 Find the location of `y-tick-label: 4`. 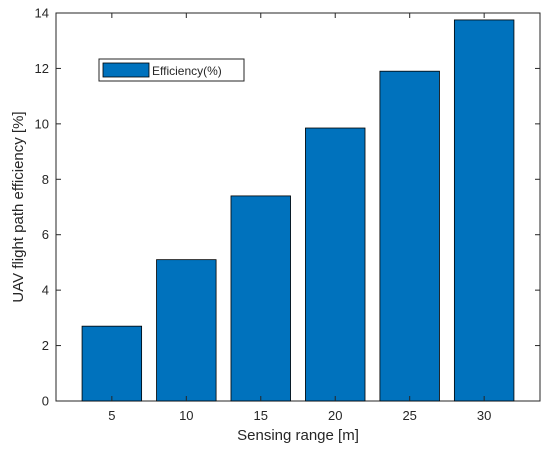

y-tick-label: 4 is located at coordinates (45, 290).